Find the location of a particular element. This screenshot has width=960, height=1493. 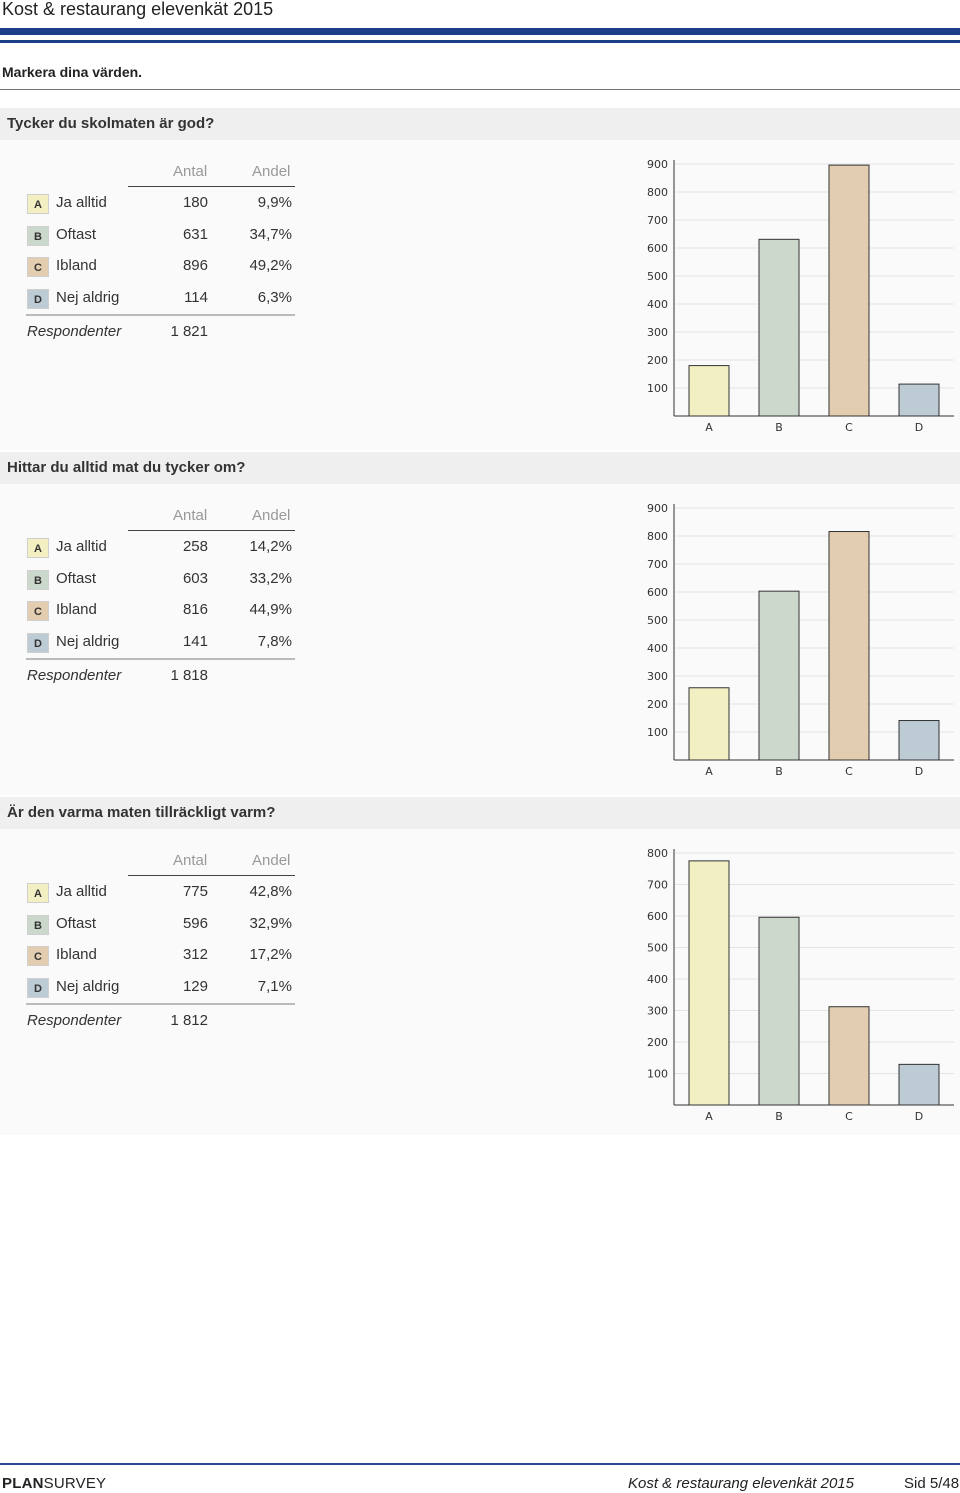

option-count: 603 is located at coordinates (195, 578).